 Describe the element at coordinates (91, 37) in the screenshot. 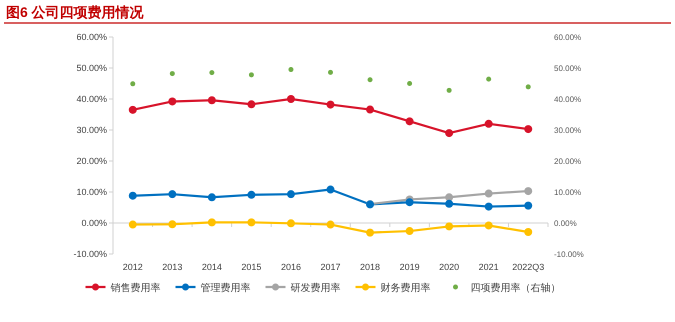

I see `y-tick-label: 60.00%` at that location.